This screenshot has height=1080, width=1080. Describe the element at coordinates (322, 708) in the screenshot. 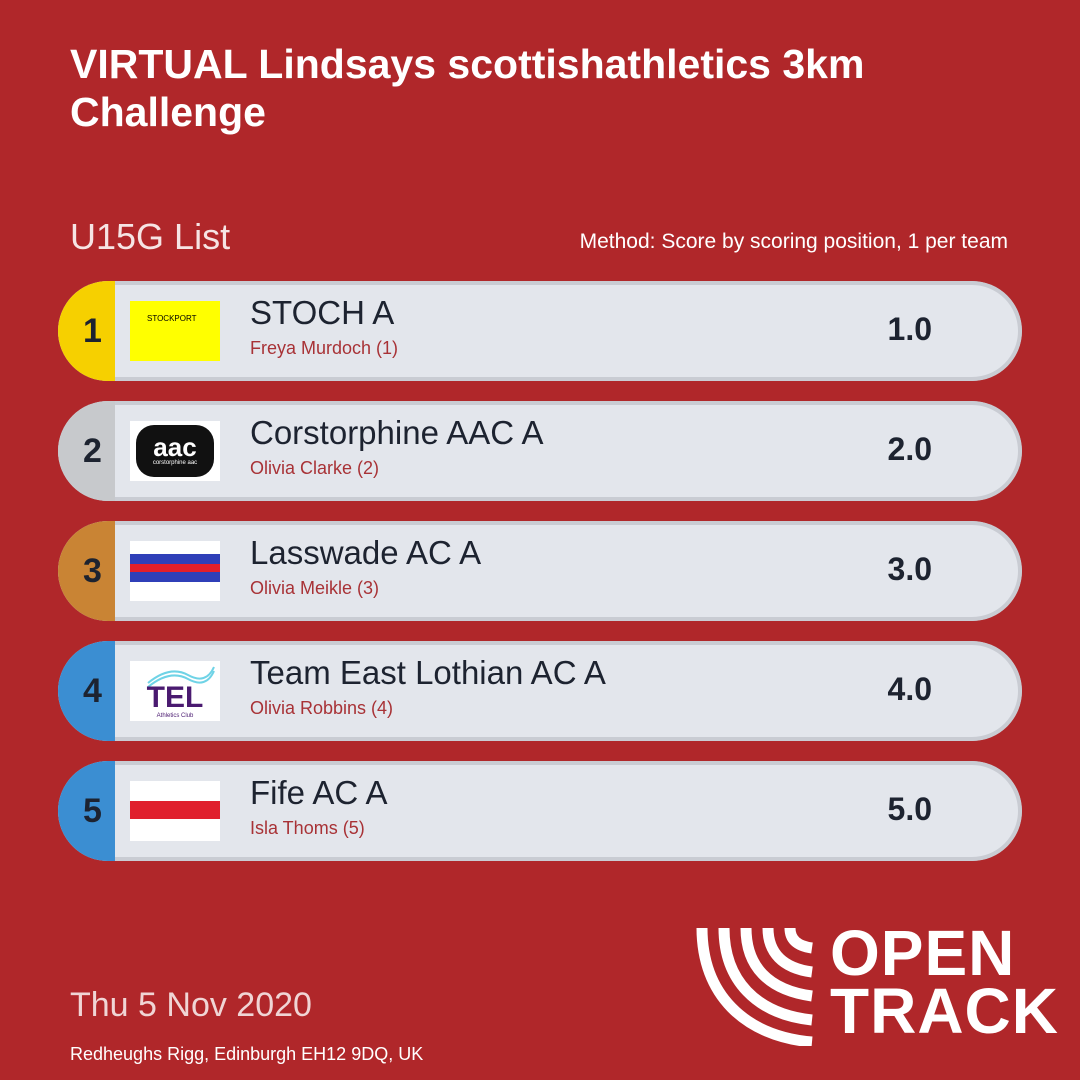

I see `athlete-name: Olivia Robbins (4)` at that location.